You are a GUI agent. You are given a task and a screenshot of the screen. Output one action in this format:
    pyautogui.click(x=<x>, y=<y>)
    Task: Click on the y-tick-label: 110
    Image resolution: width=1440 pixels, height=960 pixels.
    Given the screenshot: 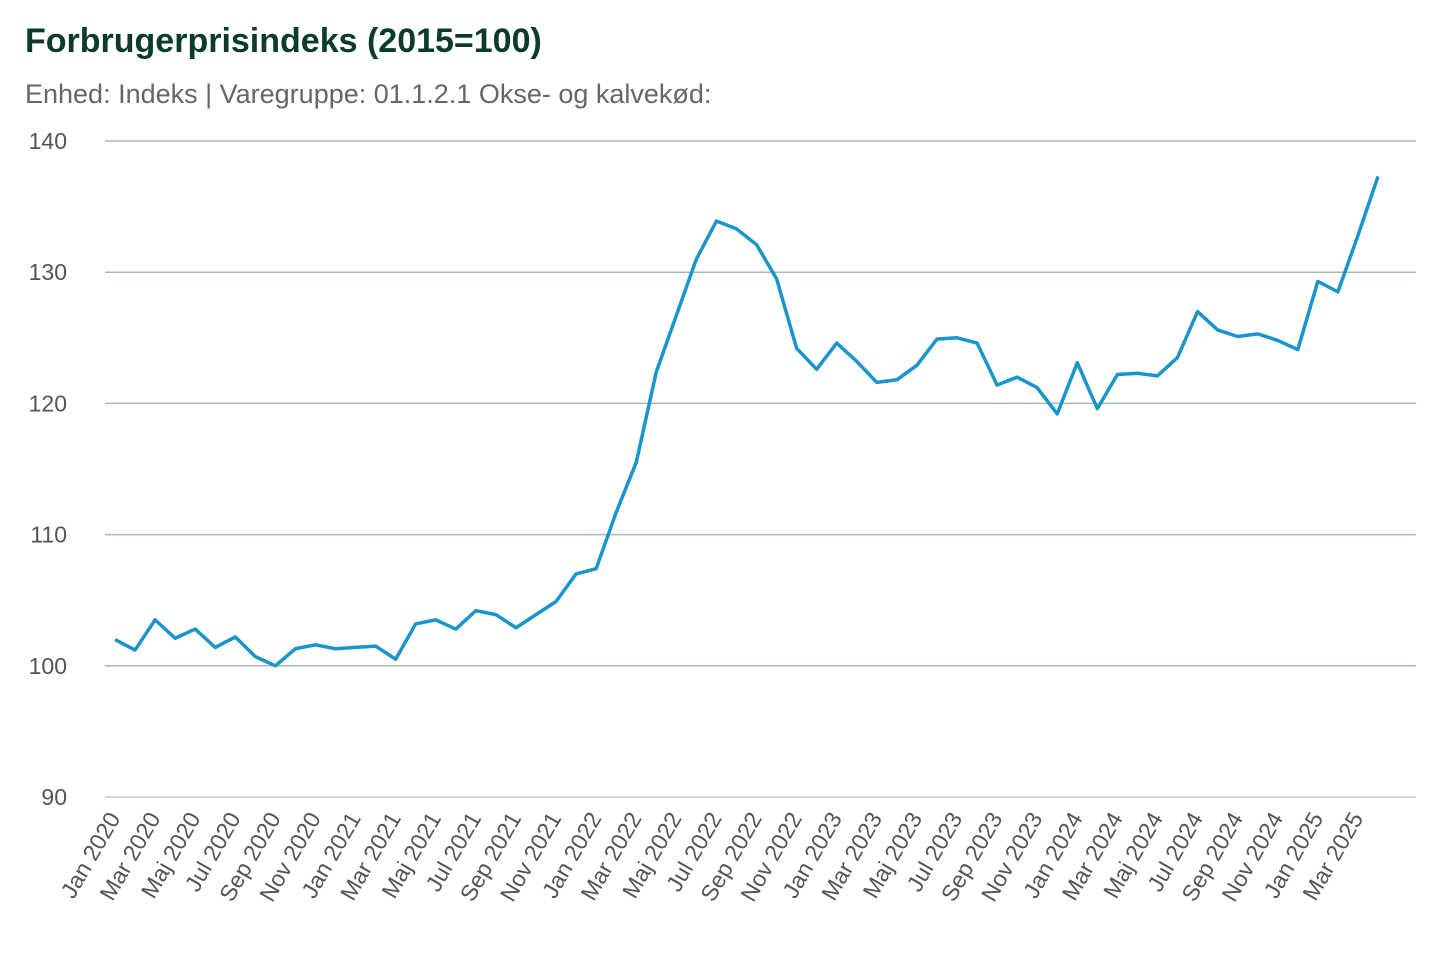 What is the action you would take?
    pyautogui.click(x=48, y=535)
    